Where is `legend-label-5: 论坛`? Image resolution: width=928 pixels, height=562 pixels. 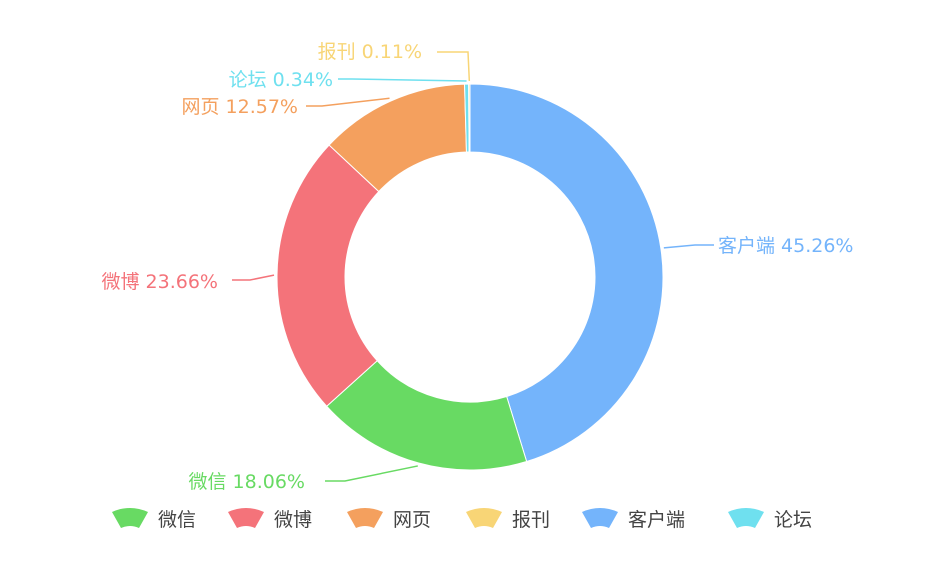 legend-label-5: 论坛 is located at coordinates (793, 520).